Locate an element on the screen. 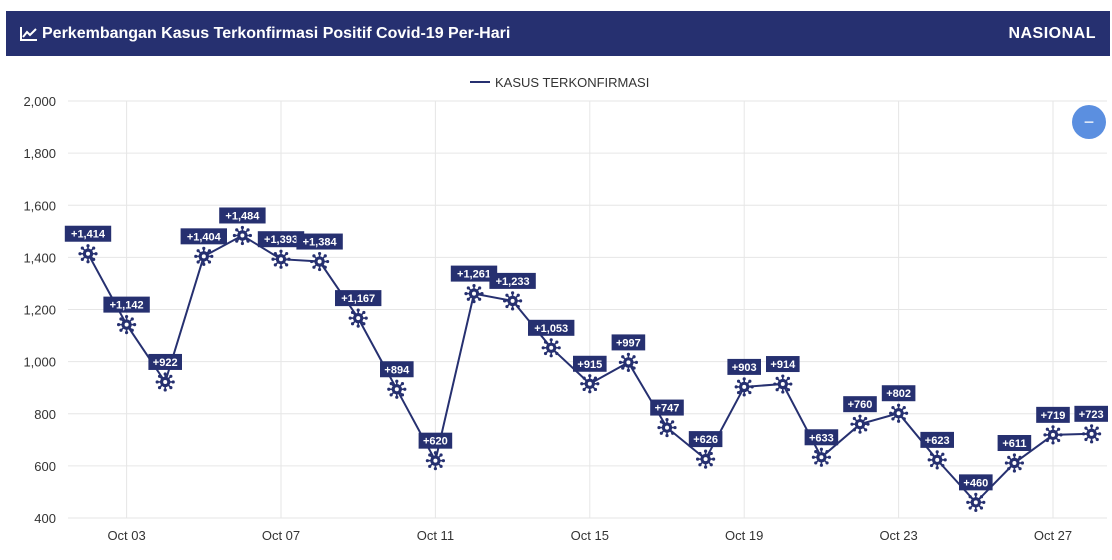  data-label: +626 is located at coordinates (705, 440).